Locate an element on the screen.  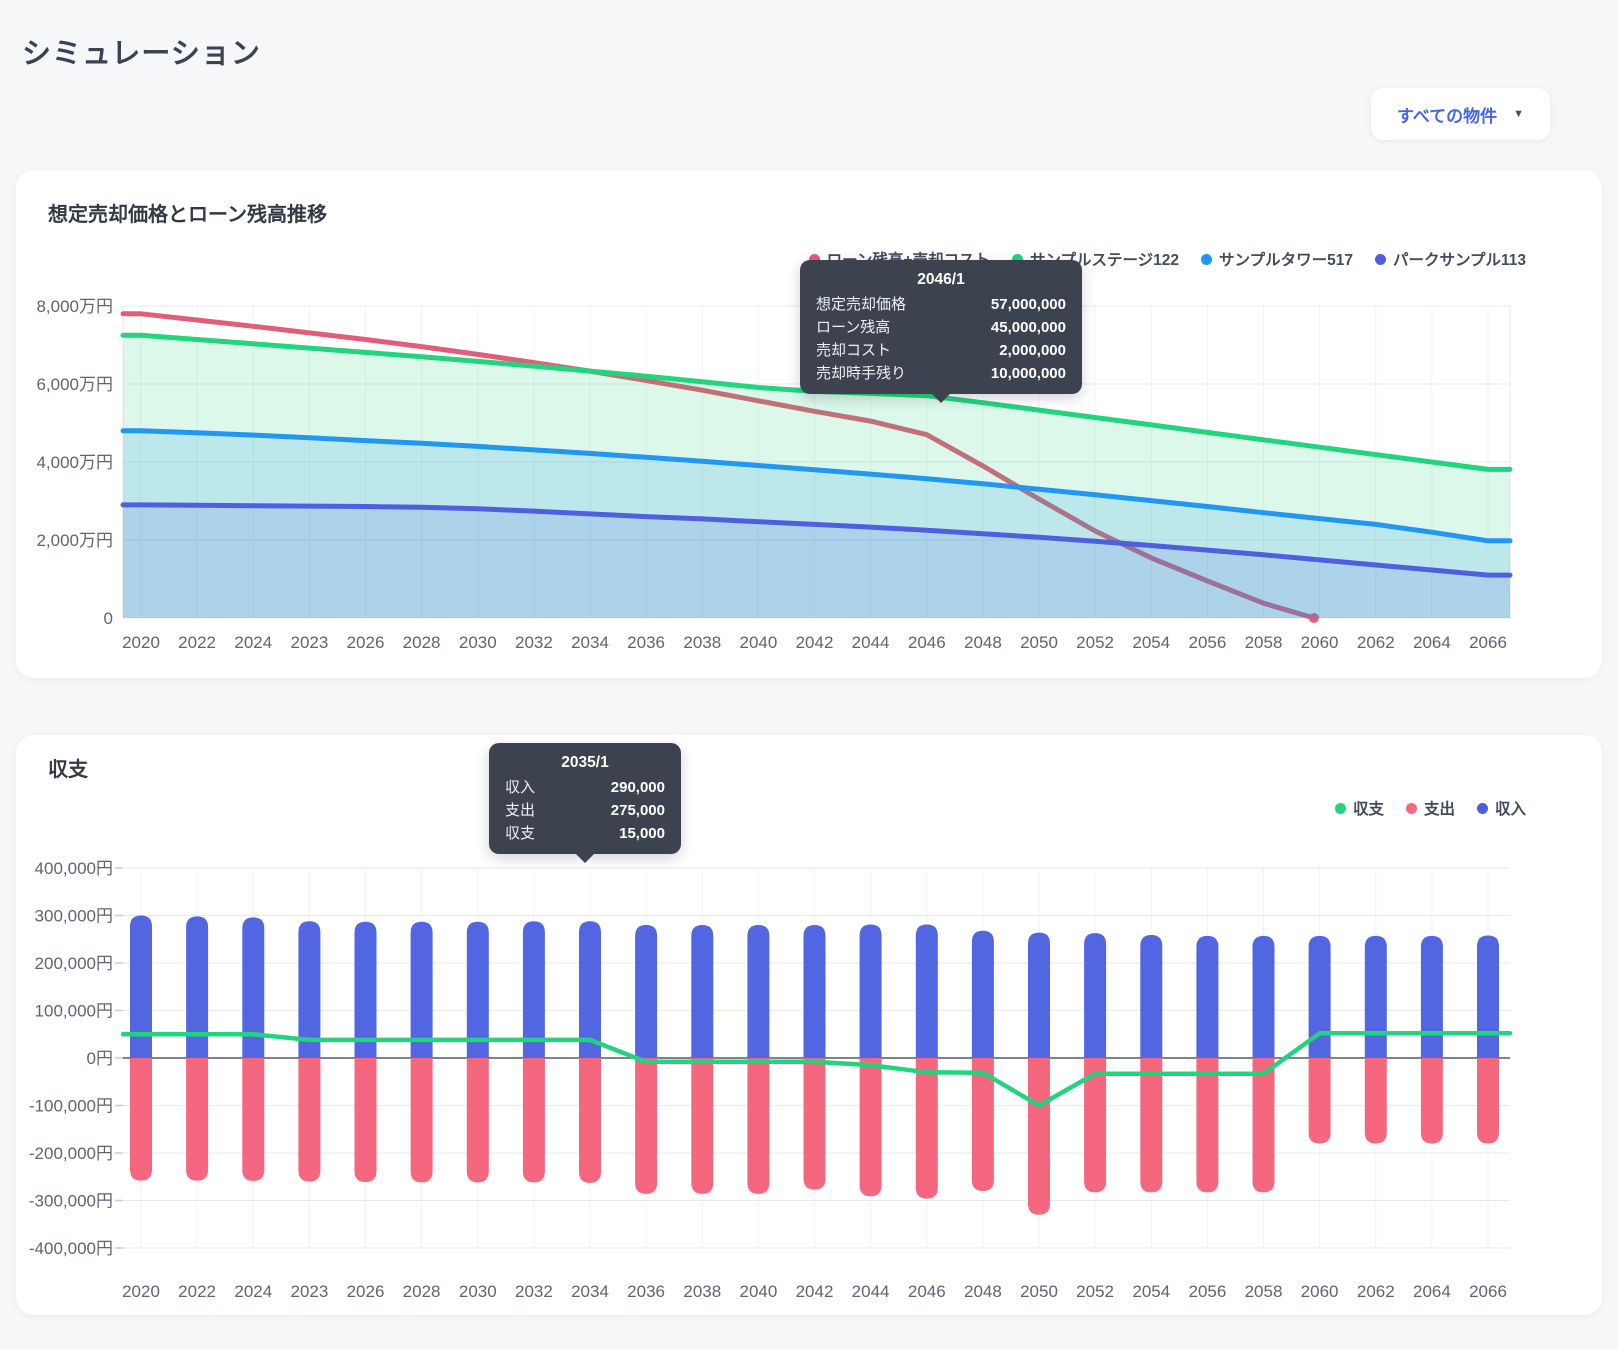
tooltip-row-value: 15,000 is located at coordinates (642, 833).